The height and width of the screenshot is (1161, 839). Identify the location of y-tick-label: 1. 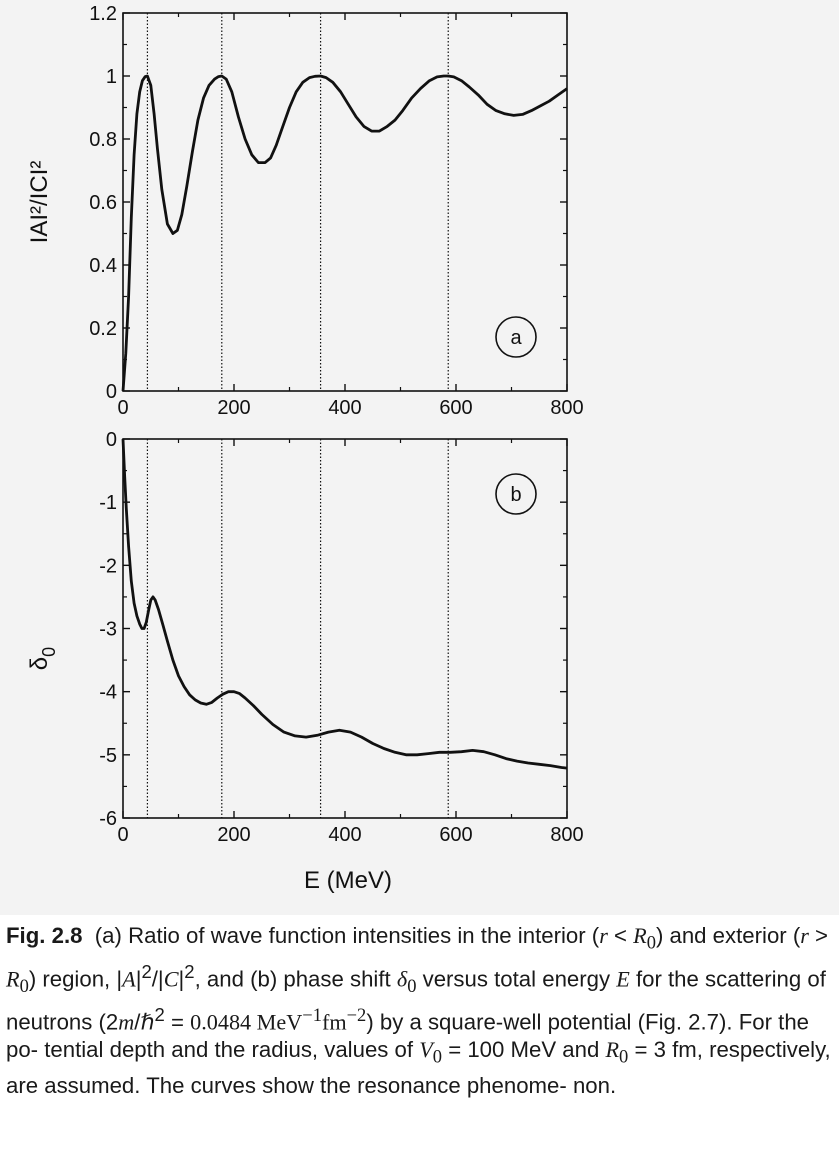
(111, 77).